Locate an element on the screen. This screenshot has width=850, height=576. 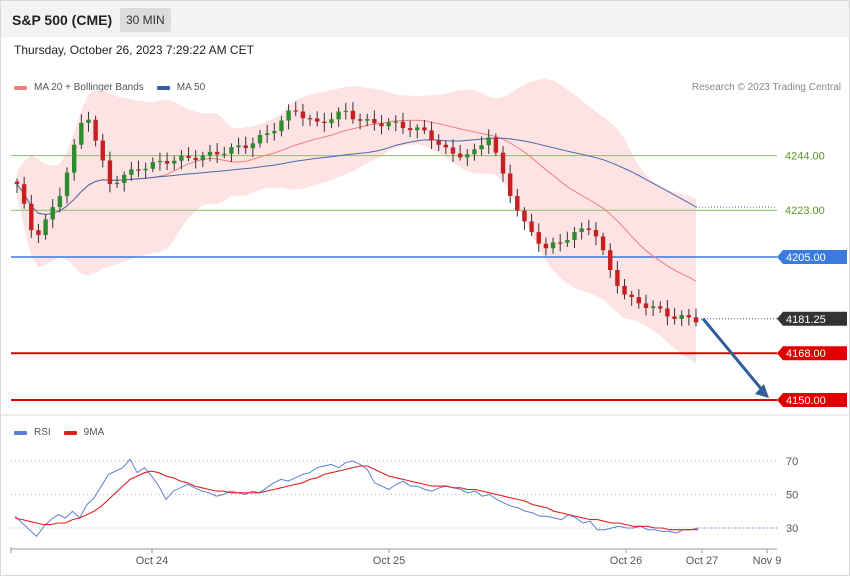
legend-swatch-9ma is located at coordinates (70, 432).